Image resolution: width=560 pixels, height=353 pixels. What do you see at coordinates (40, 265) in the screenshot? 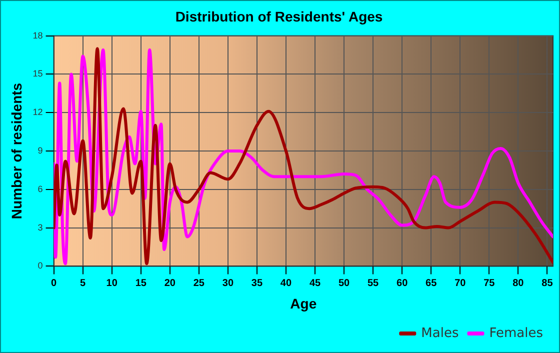
I see `y-tick-label: 0` at bounding box center [40, 265].